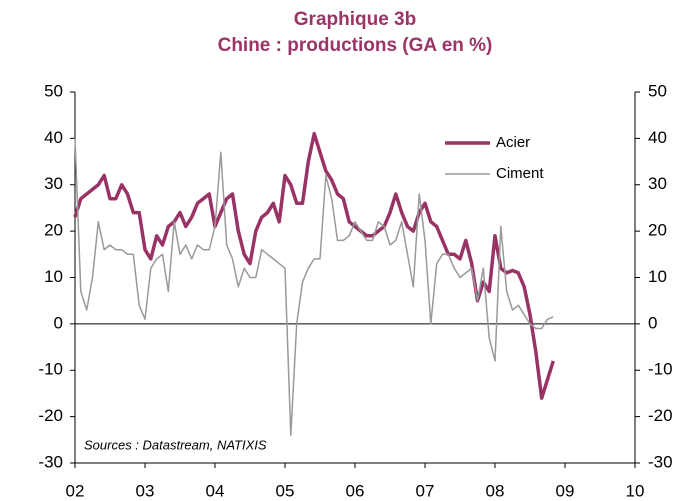 The width and height of the screenshot is (683, 501). I want to click on y-tick-label: 0, so click(58, 322).